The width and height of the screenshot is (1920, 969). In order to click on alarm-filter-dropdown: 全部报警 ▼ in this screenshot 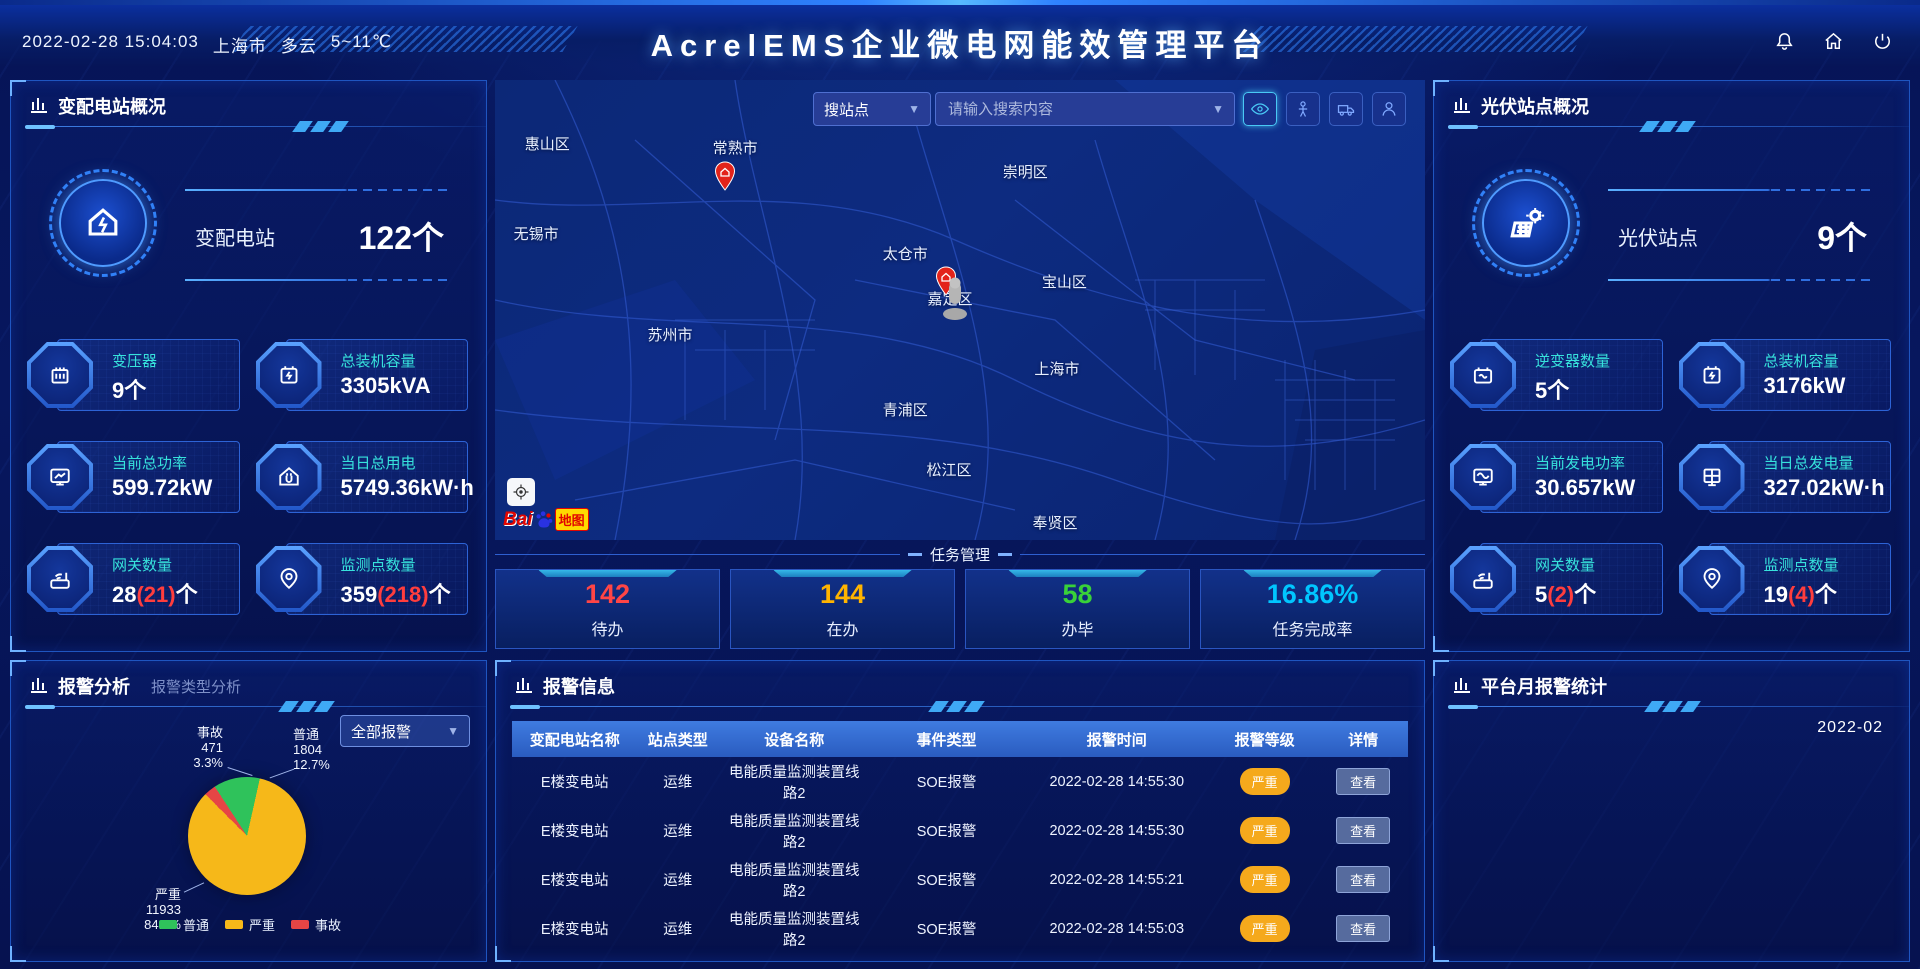, I will do `click(405, 731)`.